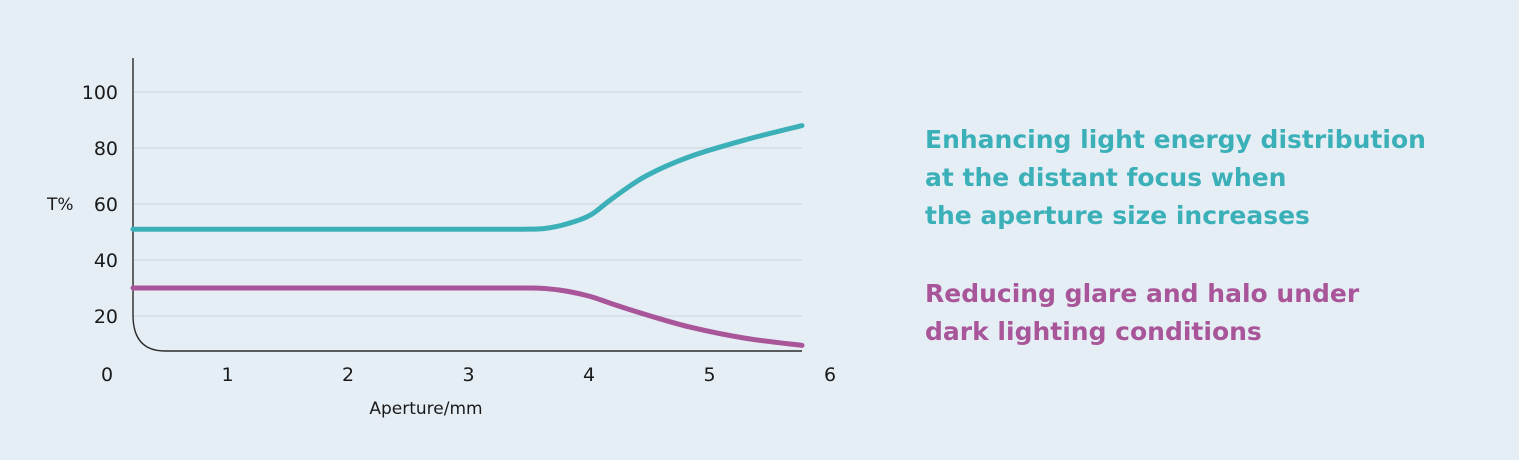 The width and height of the screenshot is (1519, 460). I want to click on x-tick-label: 0, so click(107, 375).